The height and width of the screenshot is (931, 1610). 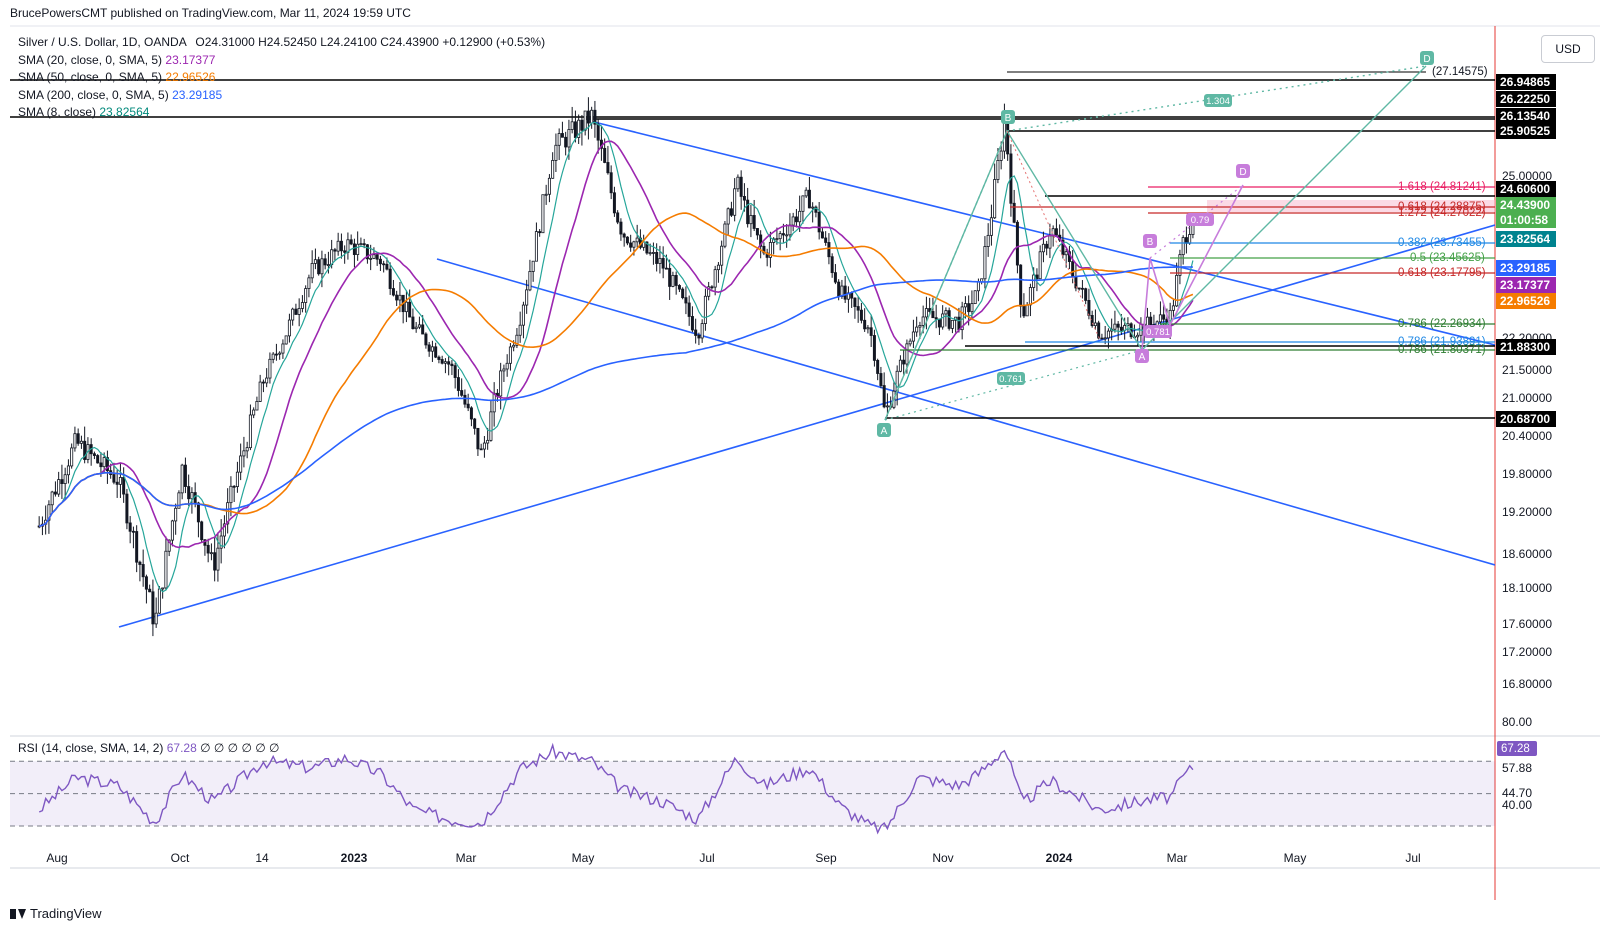 I want to click on time-axis: Aug Oct 14 2023 Mar May Jul Sep Nov 2024 Mar May Jul, so click(x=733, y=858).